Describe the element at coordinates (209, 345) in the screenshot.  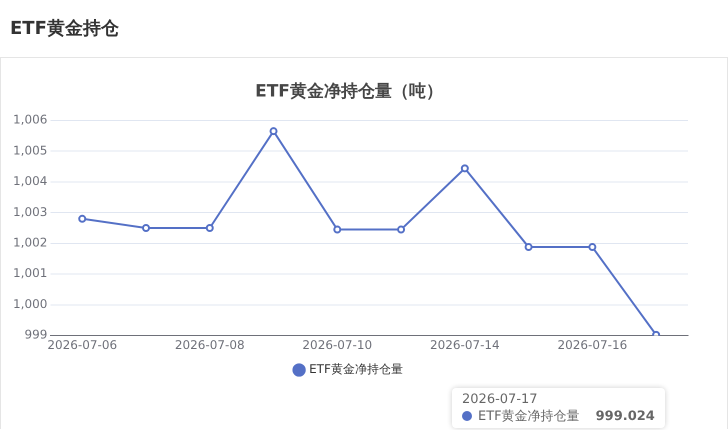
I see `x-tick-label: 2026-07-08` at that location.